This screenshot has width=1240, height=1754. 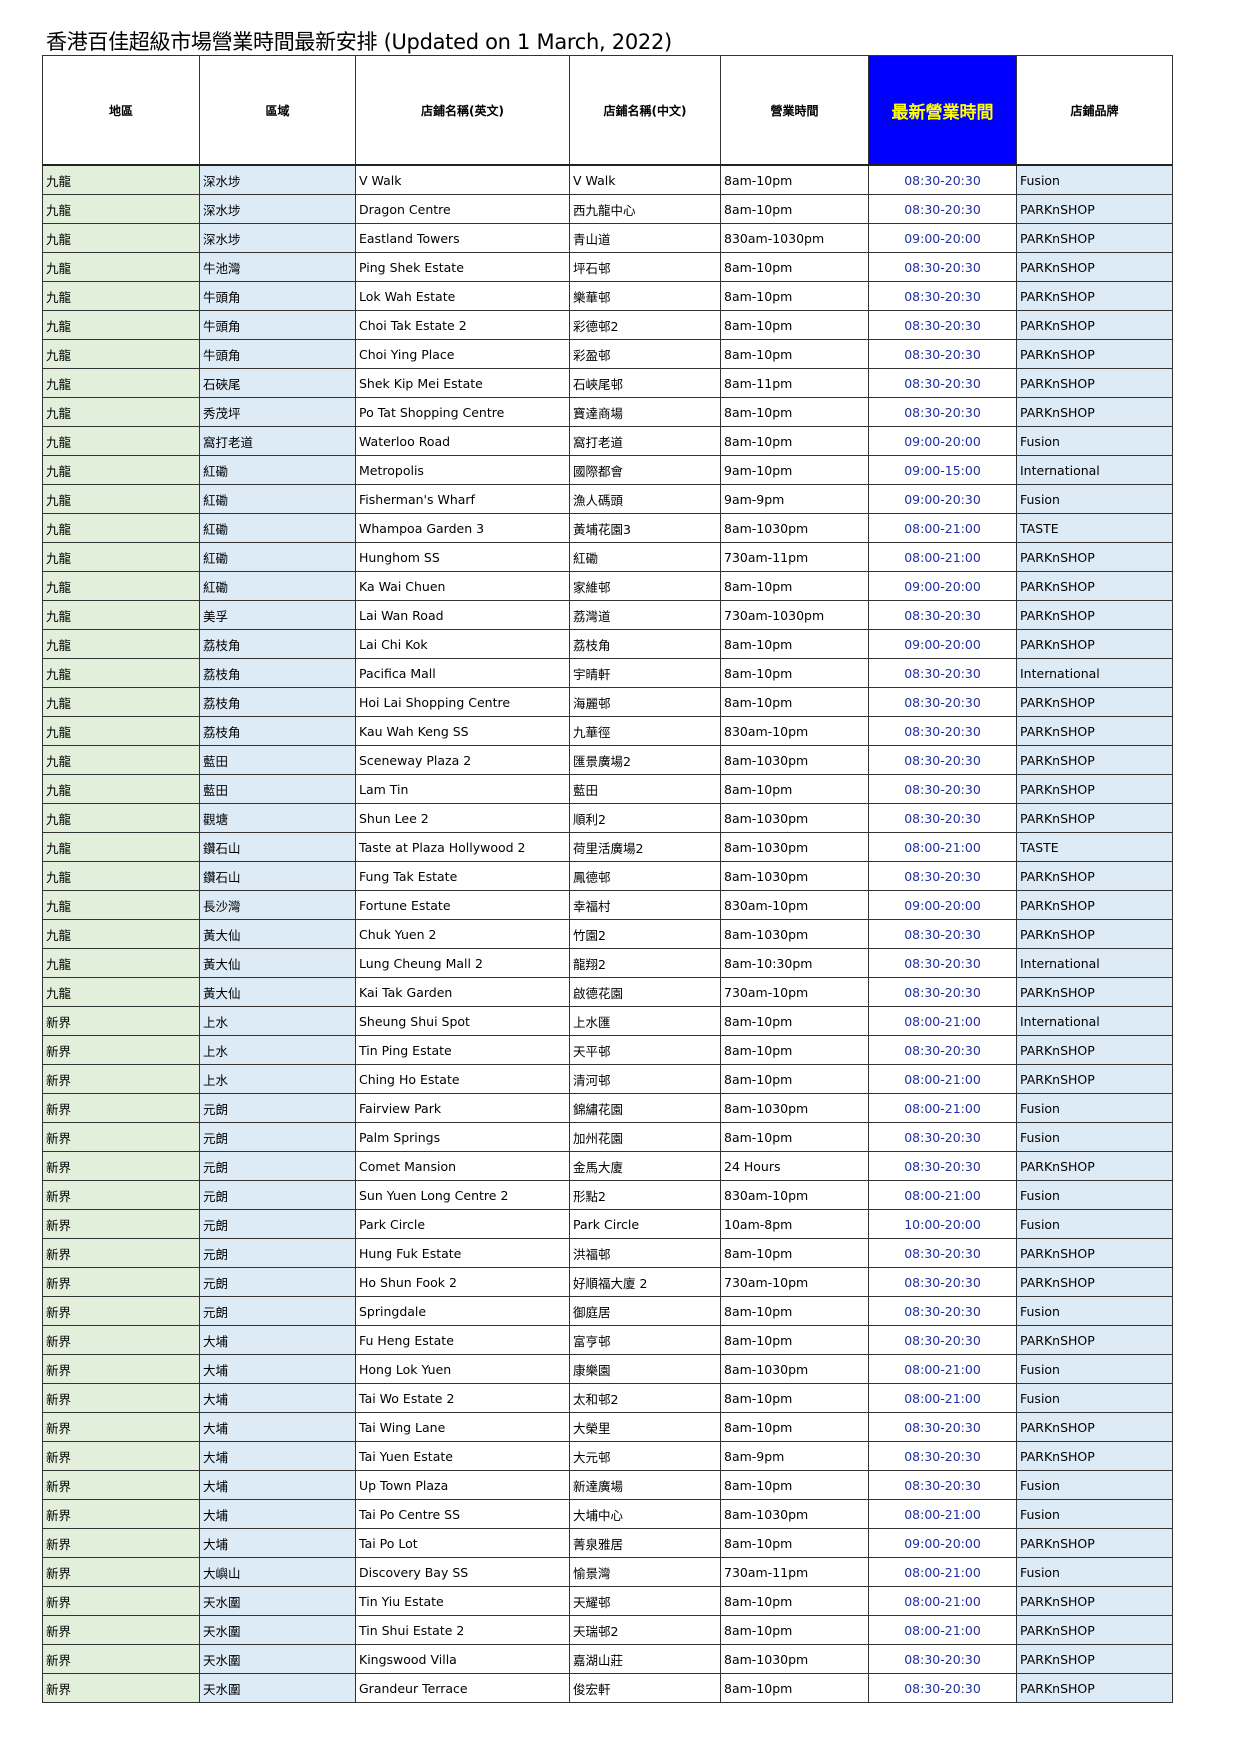 I want to click on cell-district: 窩打老道, so click(x=277, y=441).